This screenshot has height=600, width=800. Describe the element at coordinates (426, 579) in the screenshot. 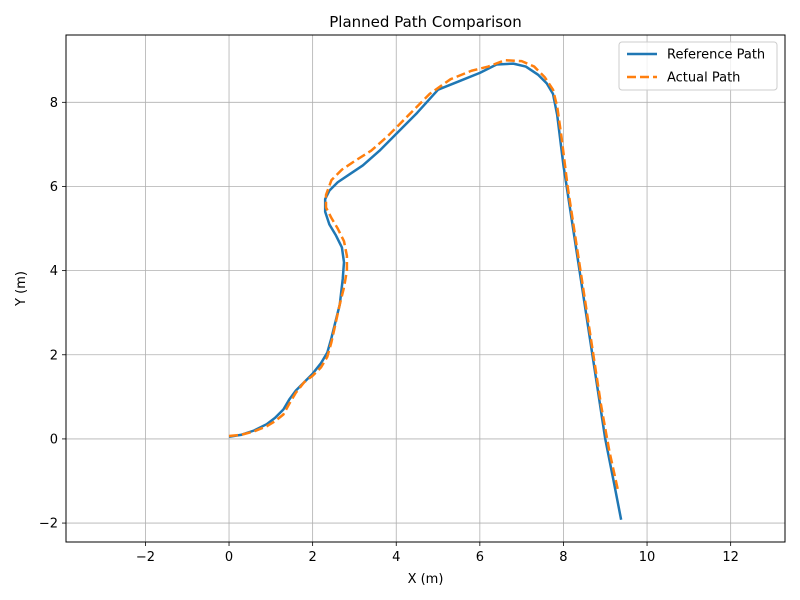

I see `x-axis-label: X (m)` at that location.